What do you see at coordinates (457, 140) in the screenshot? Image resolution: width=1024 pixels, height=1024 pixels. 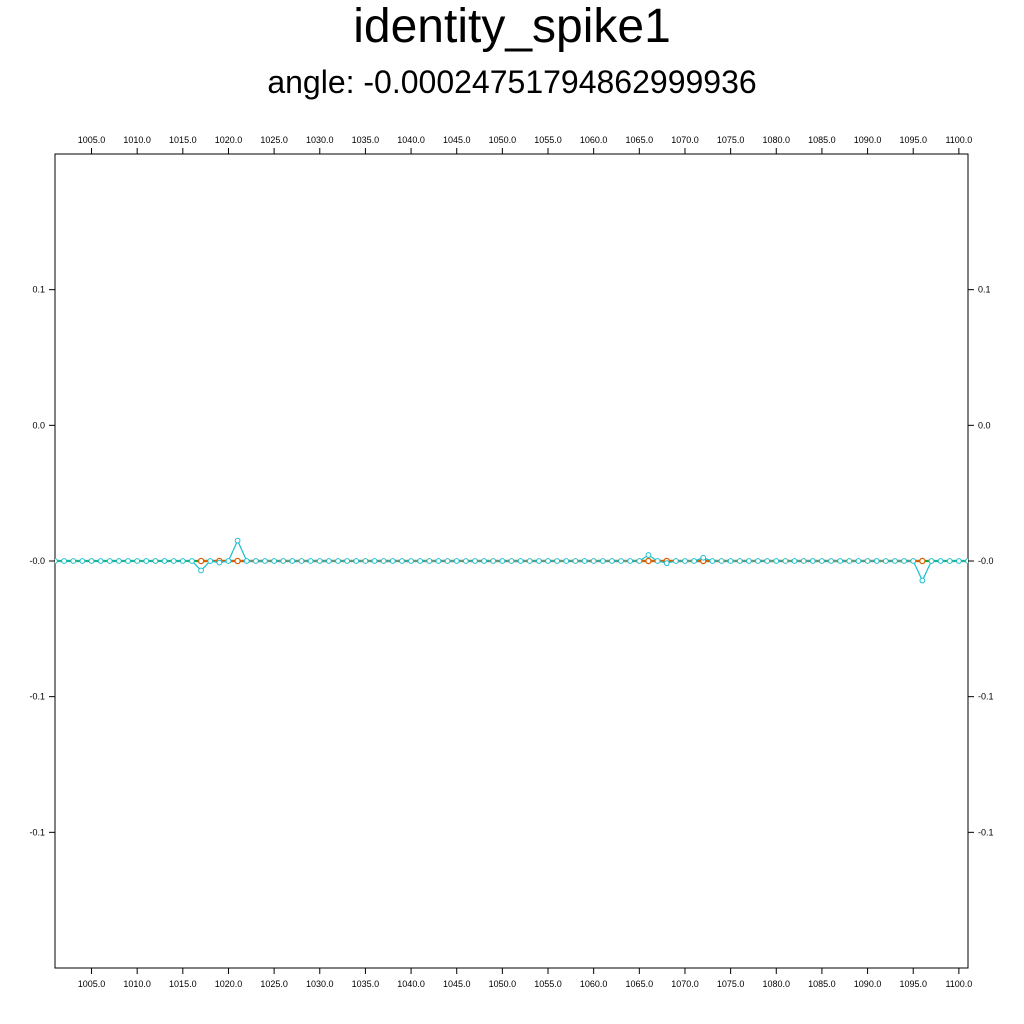 I see `x-tick-label-top: 1045.0` at bounding box center [457, 140].